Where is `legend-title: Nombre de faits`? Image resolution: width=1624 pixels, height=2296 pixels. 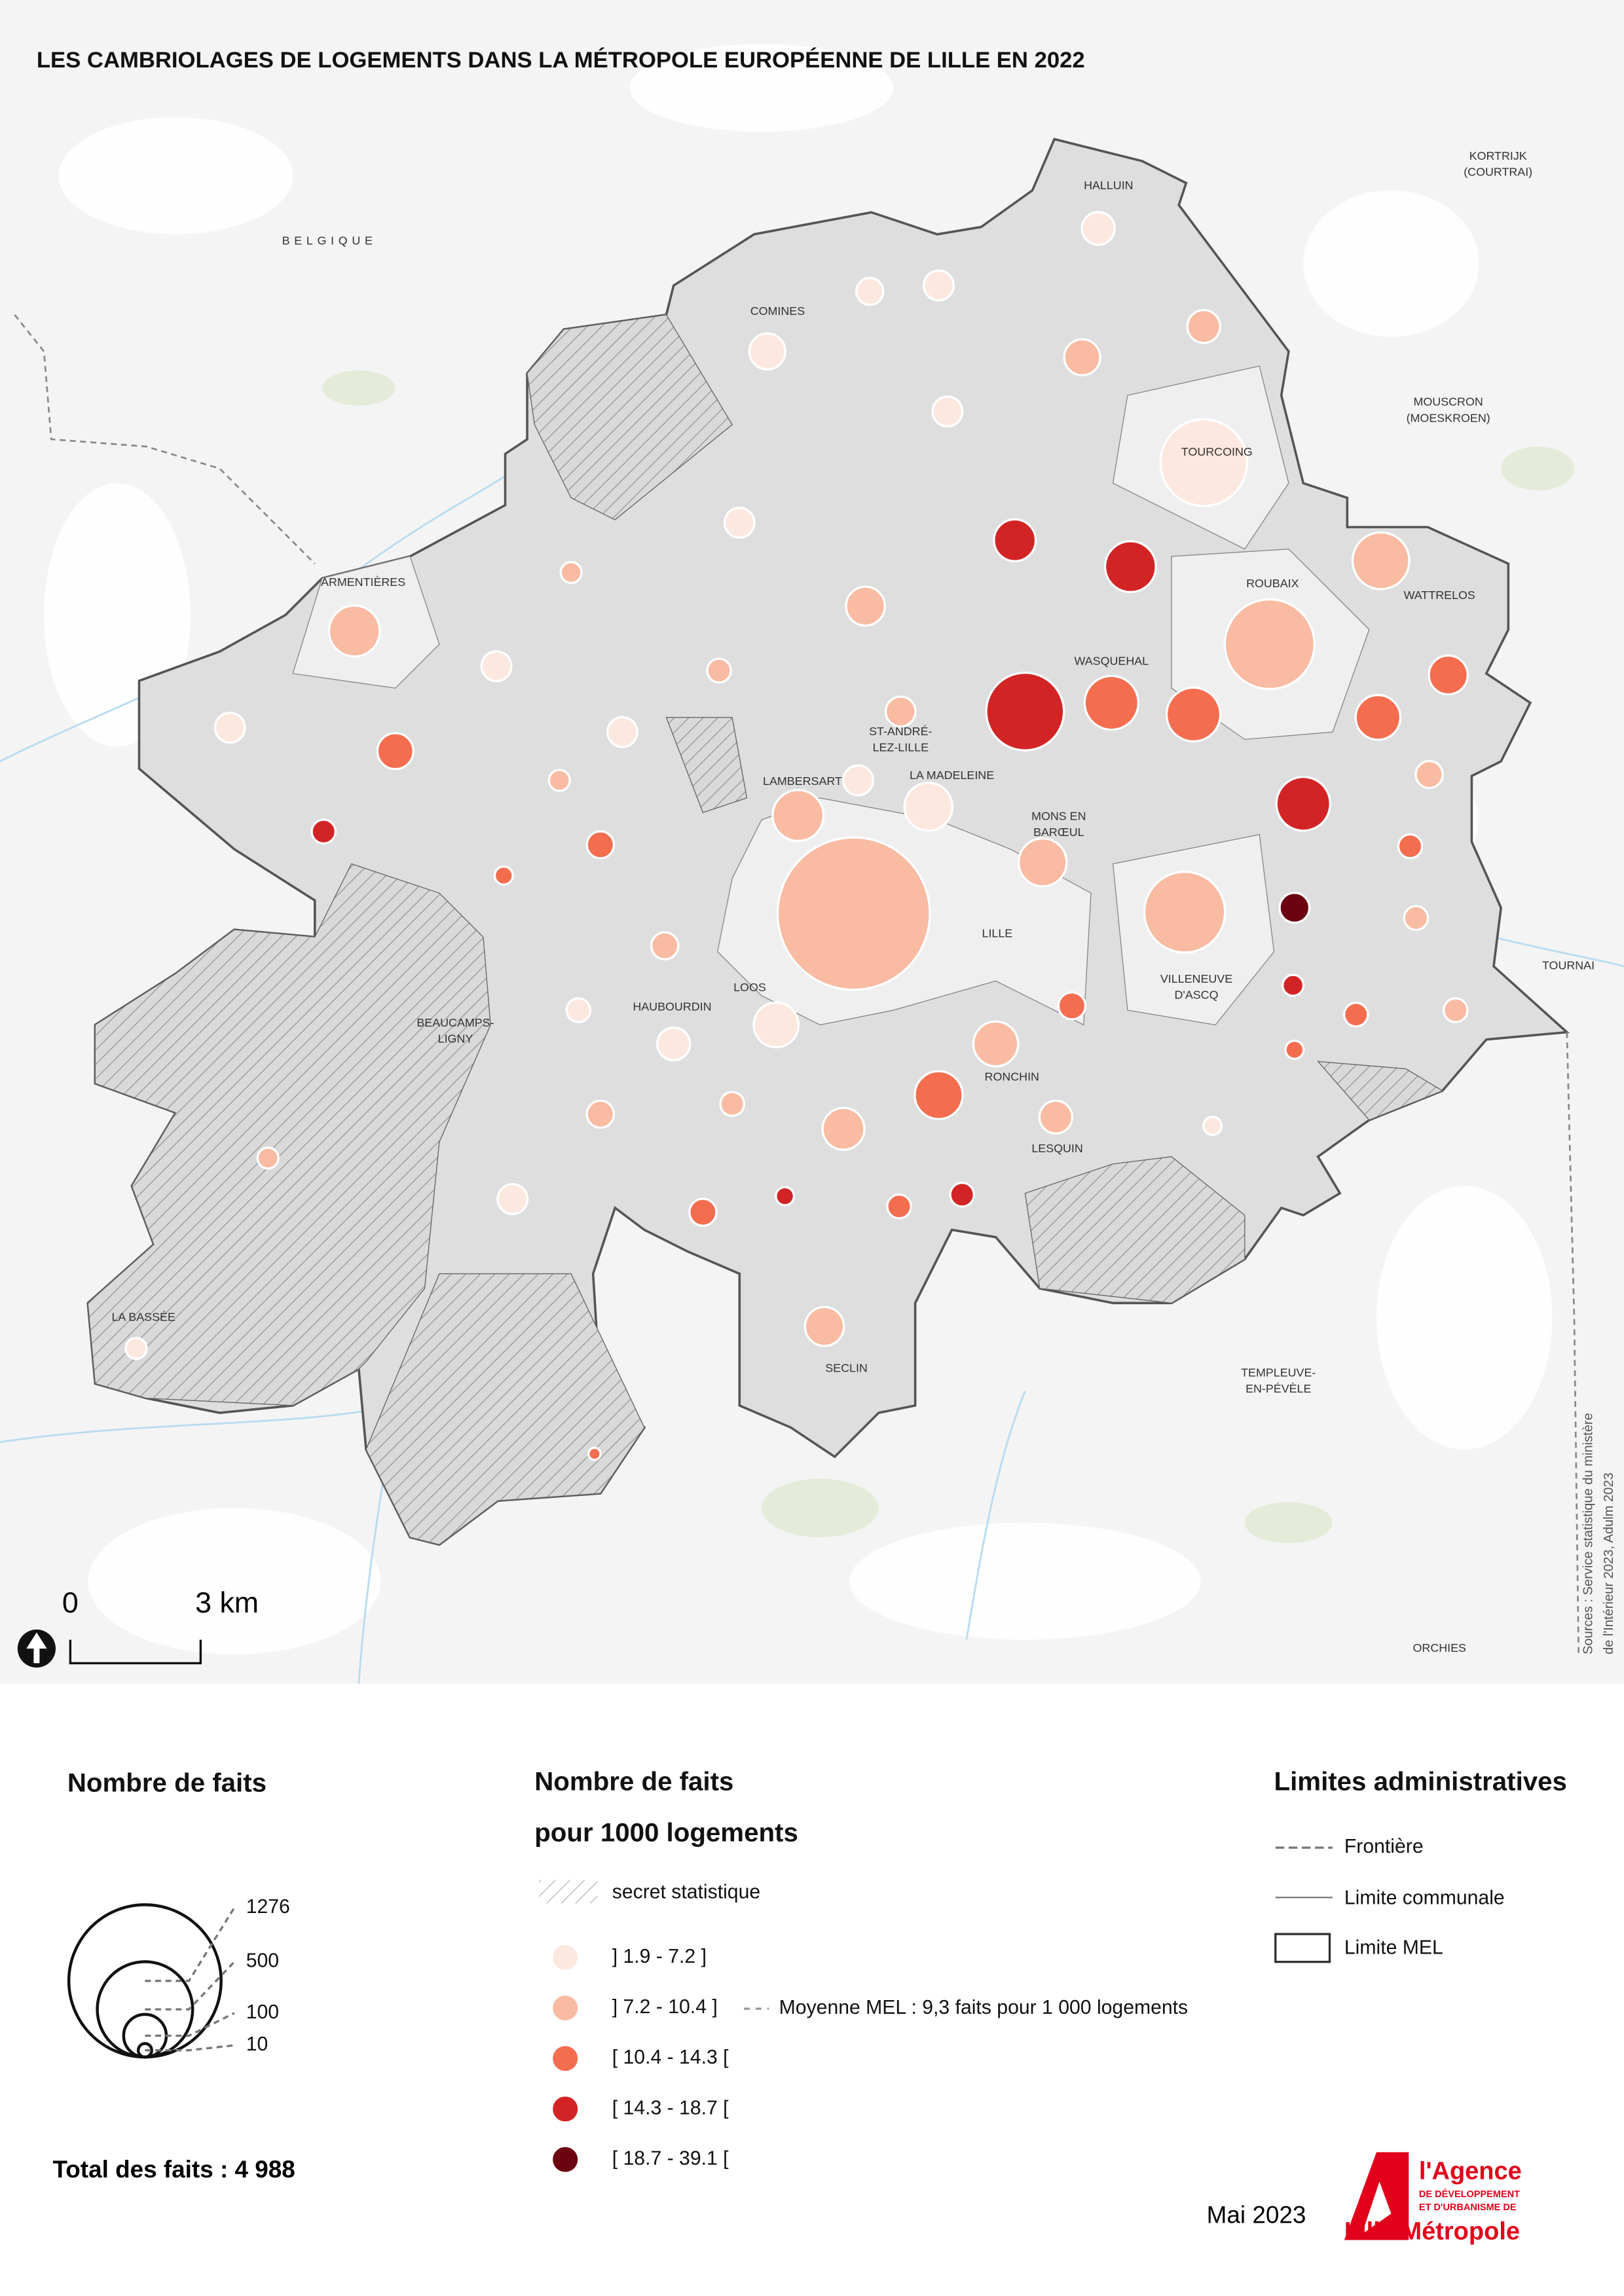
legend-title: Nombre de faits is located at coordinates (167, 1783).